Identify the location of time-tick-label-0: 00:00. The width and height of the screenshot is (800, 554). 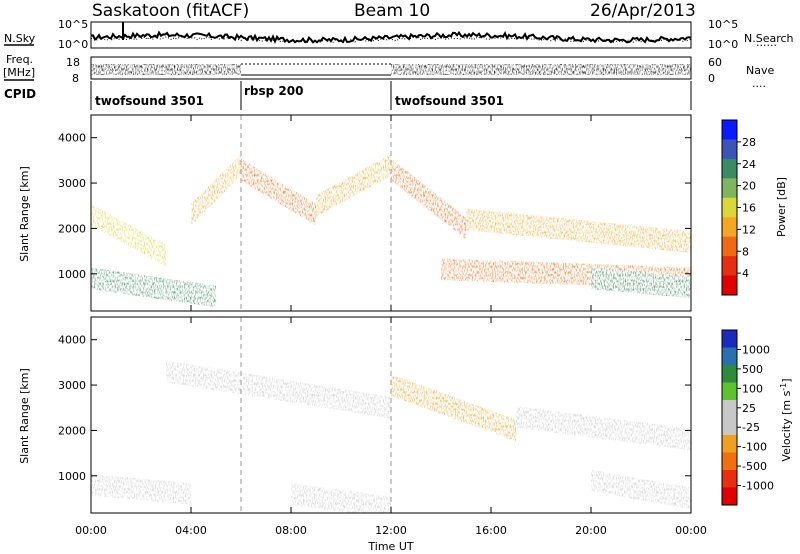
(91, 530).